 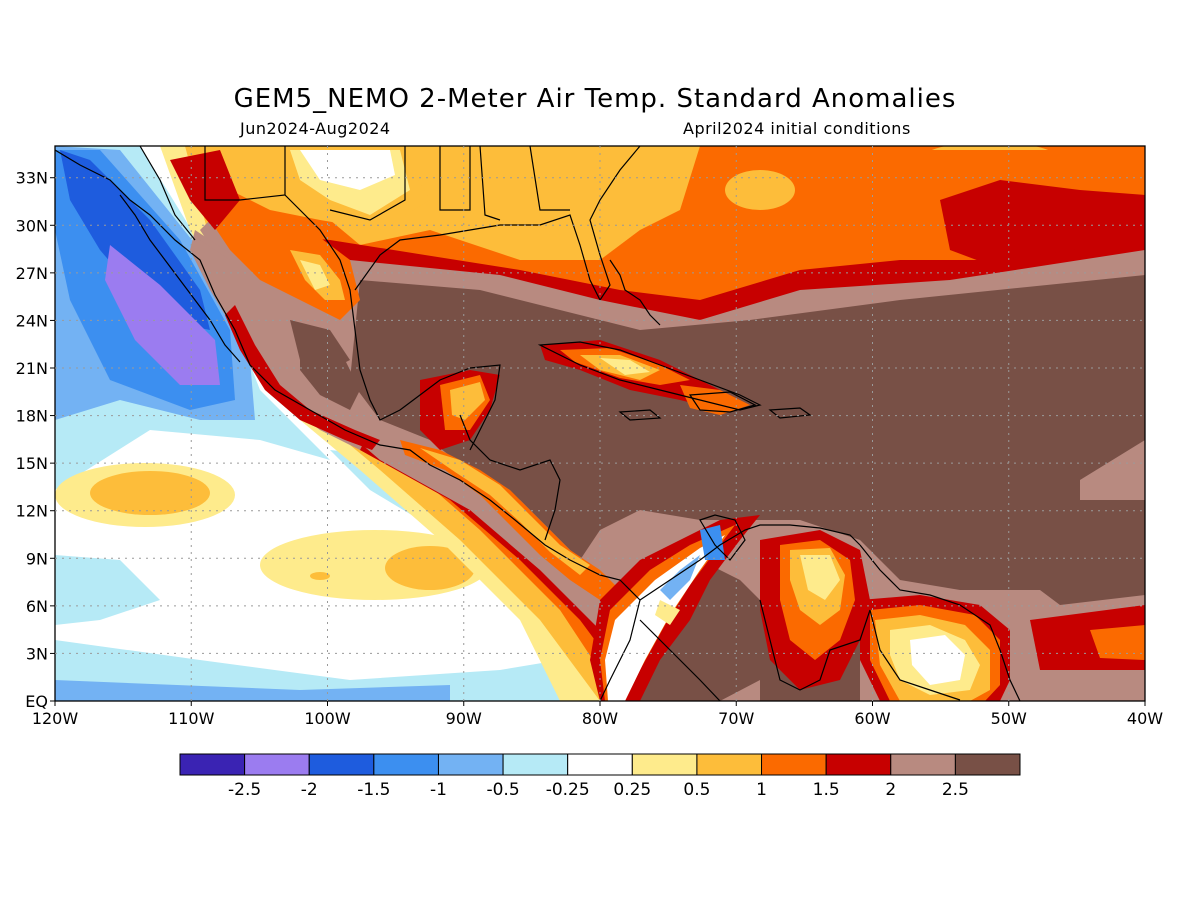 I want to click on lon-tick-label: 60W, so click(x=872, y=718).